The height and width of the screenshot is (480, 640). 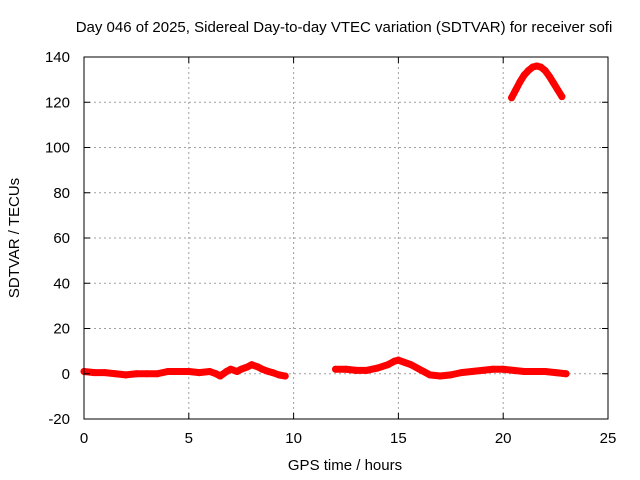 What do you see at coordinates (57, 57) in the screenshot?
I see `y-tick-label: 140` at bounding box center [57, 57].